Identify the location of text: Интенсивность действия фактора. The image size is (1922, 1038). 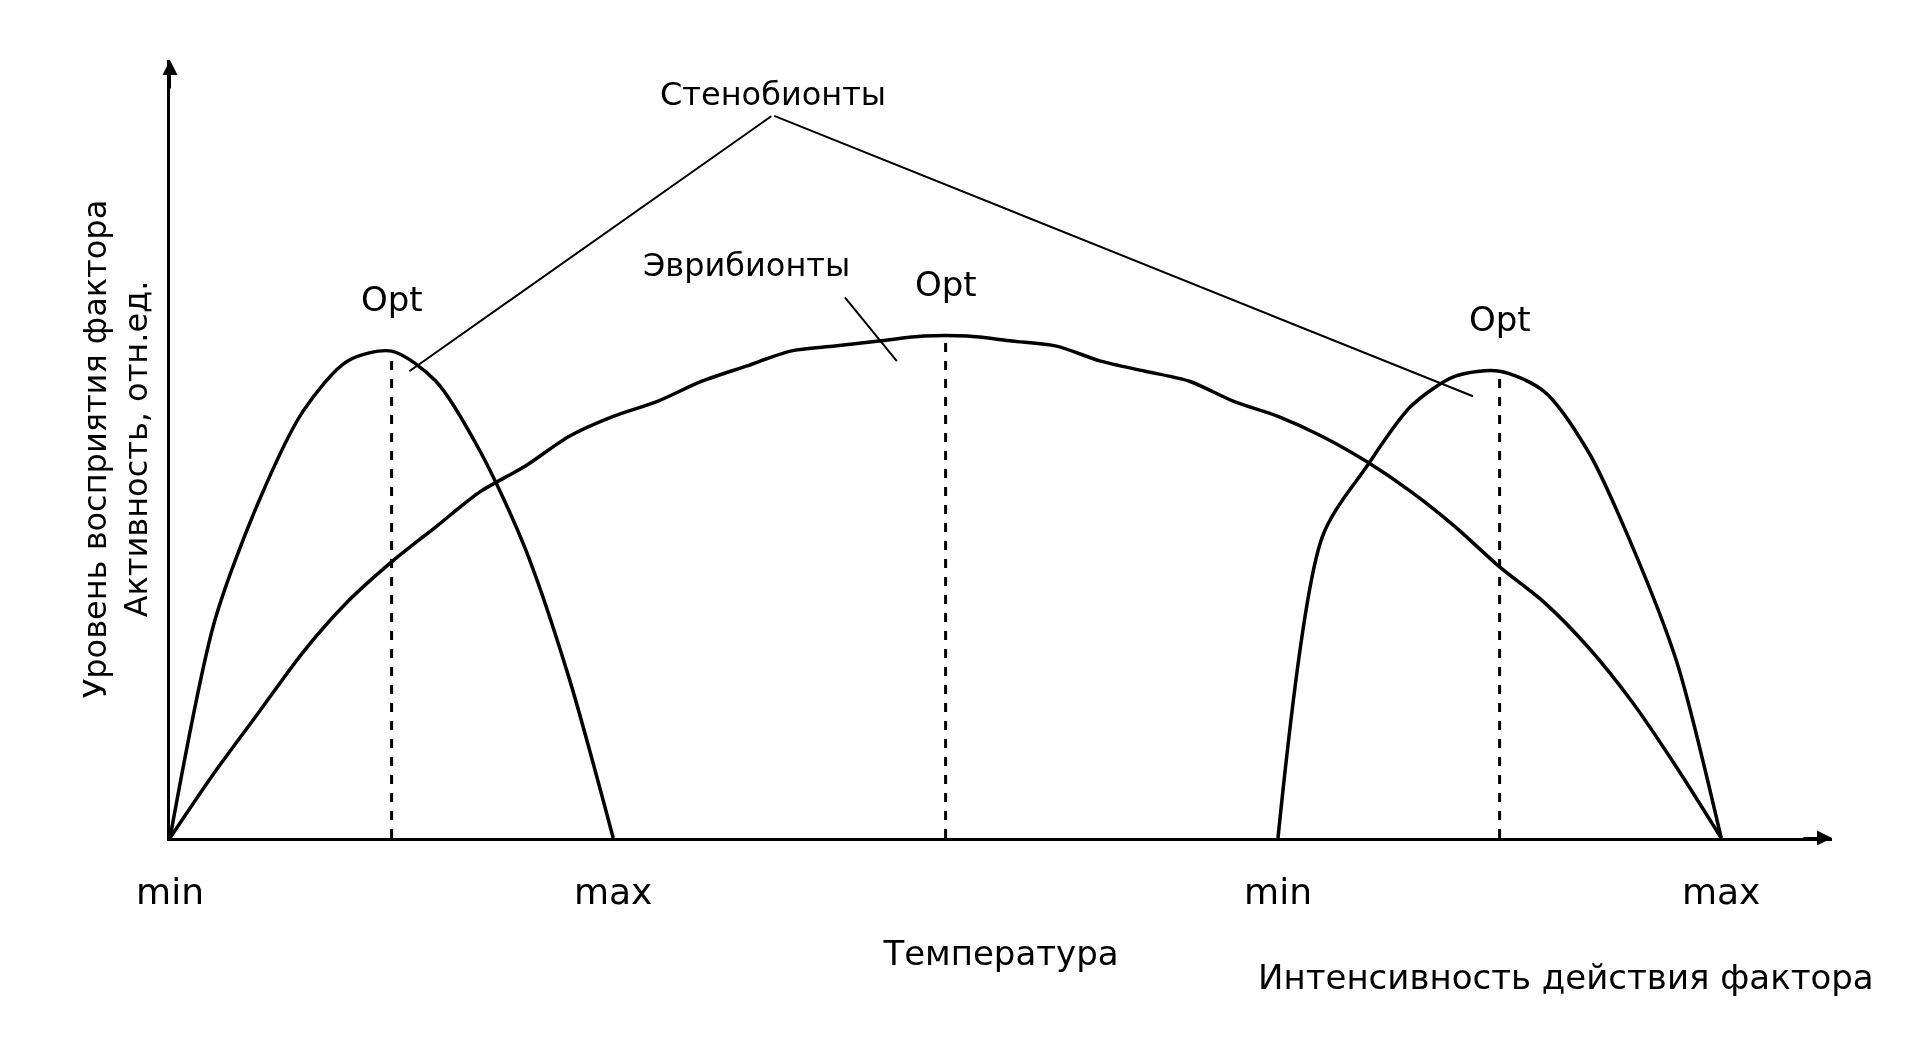
(1566, 977).